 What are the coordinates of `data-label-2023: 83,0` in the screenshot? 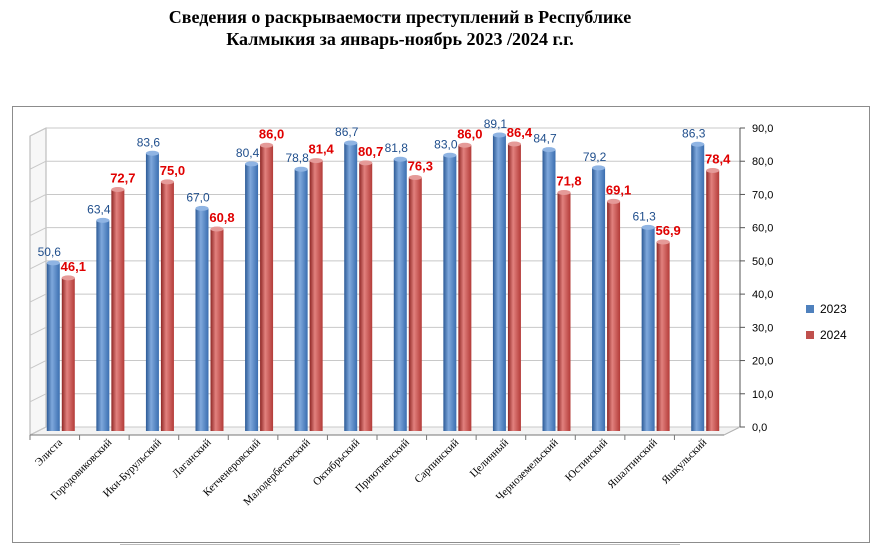 It's located at (446, 144).